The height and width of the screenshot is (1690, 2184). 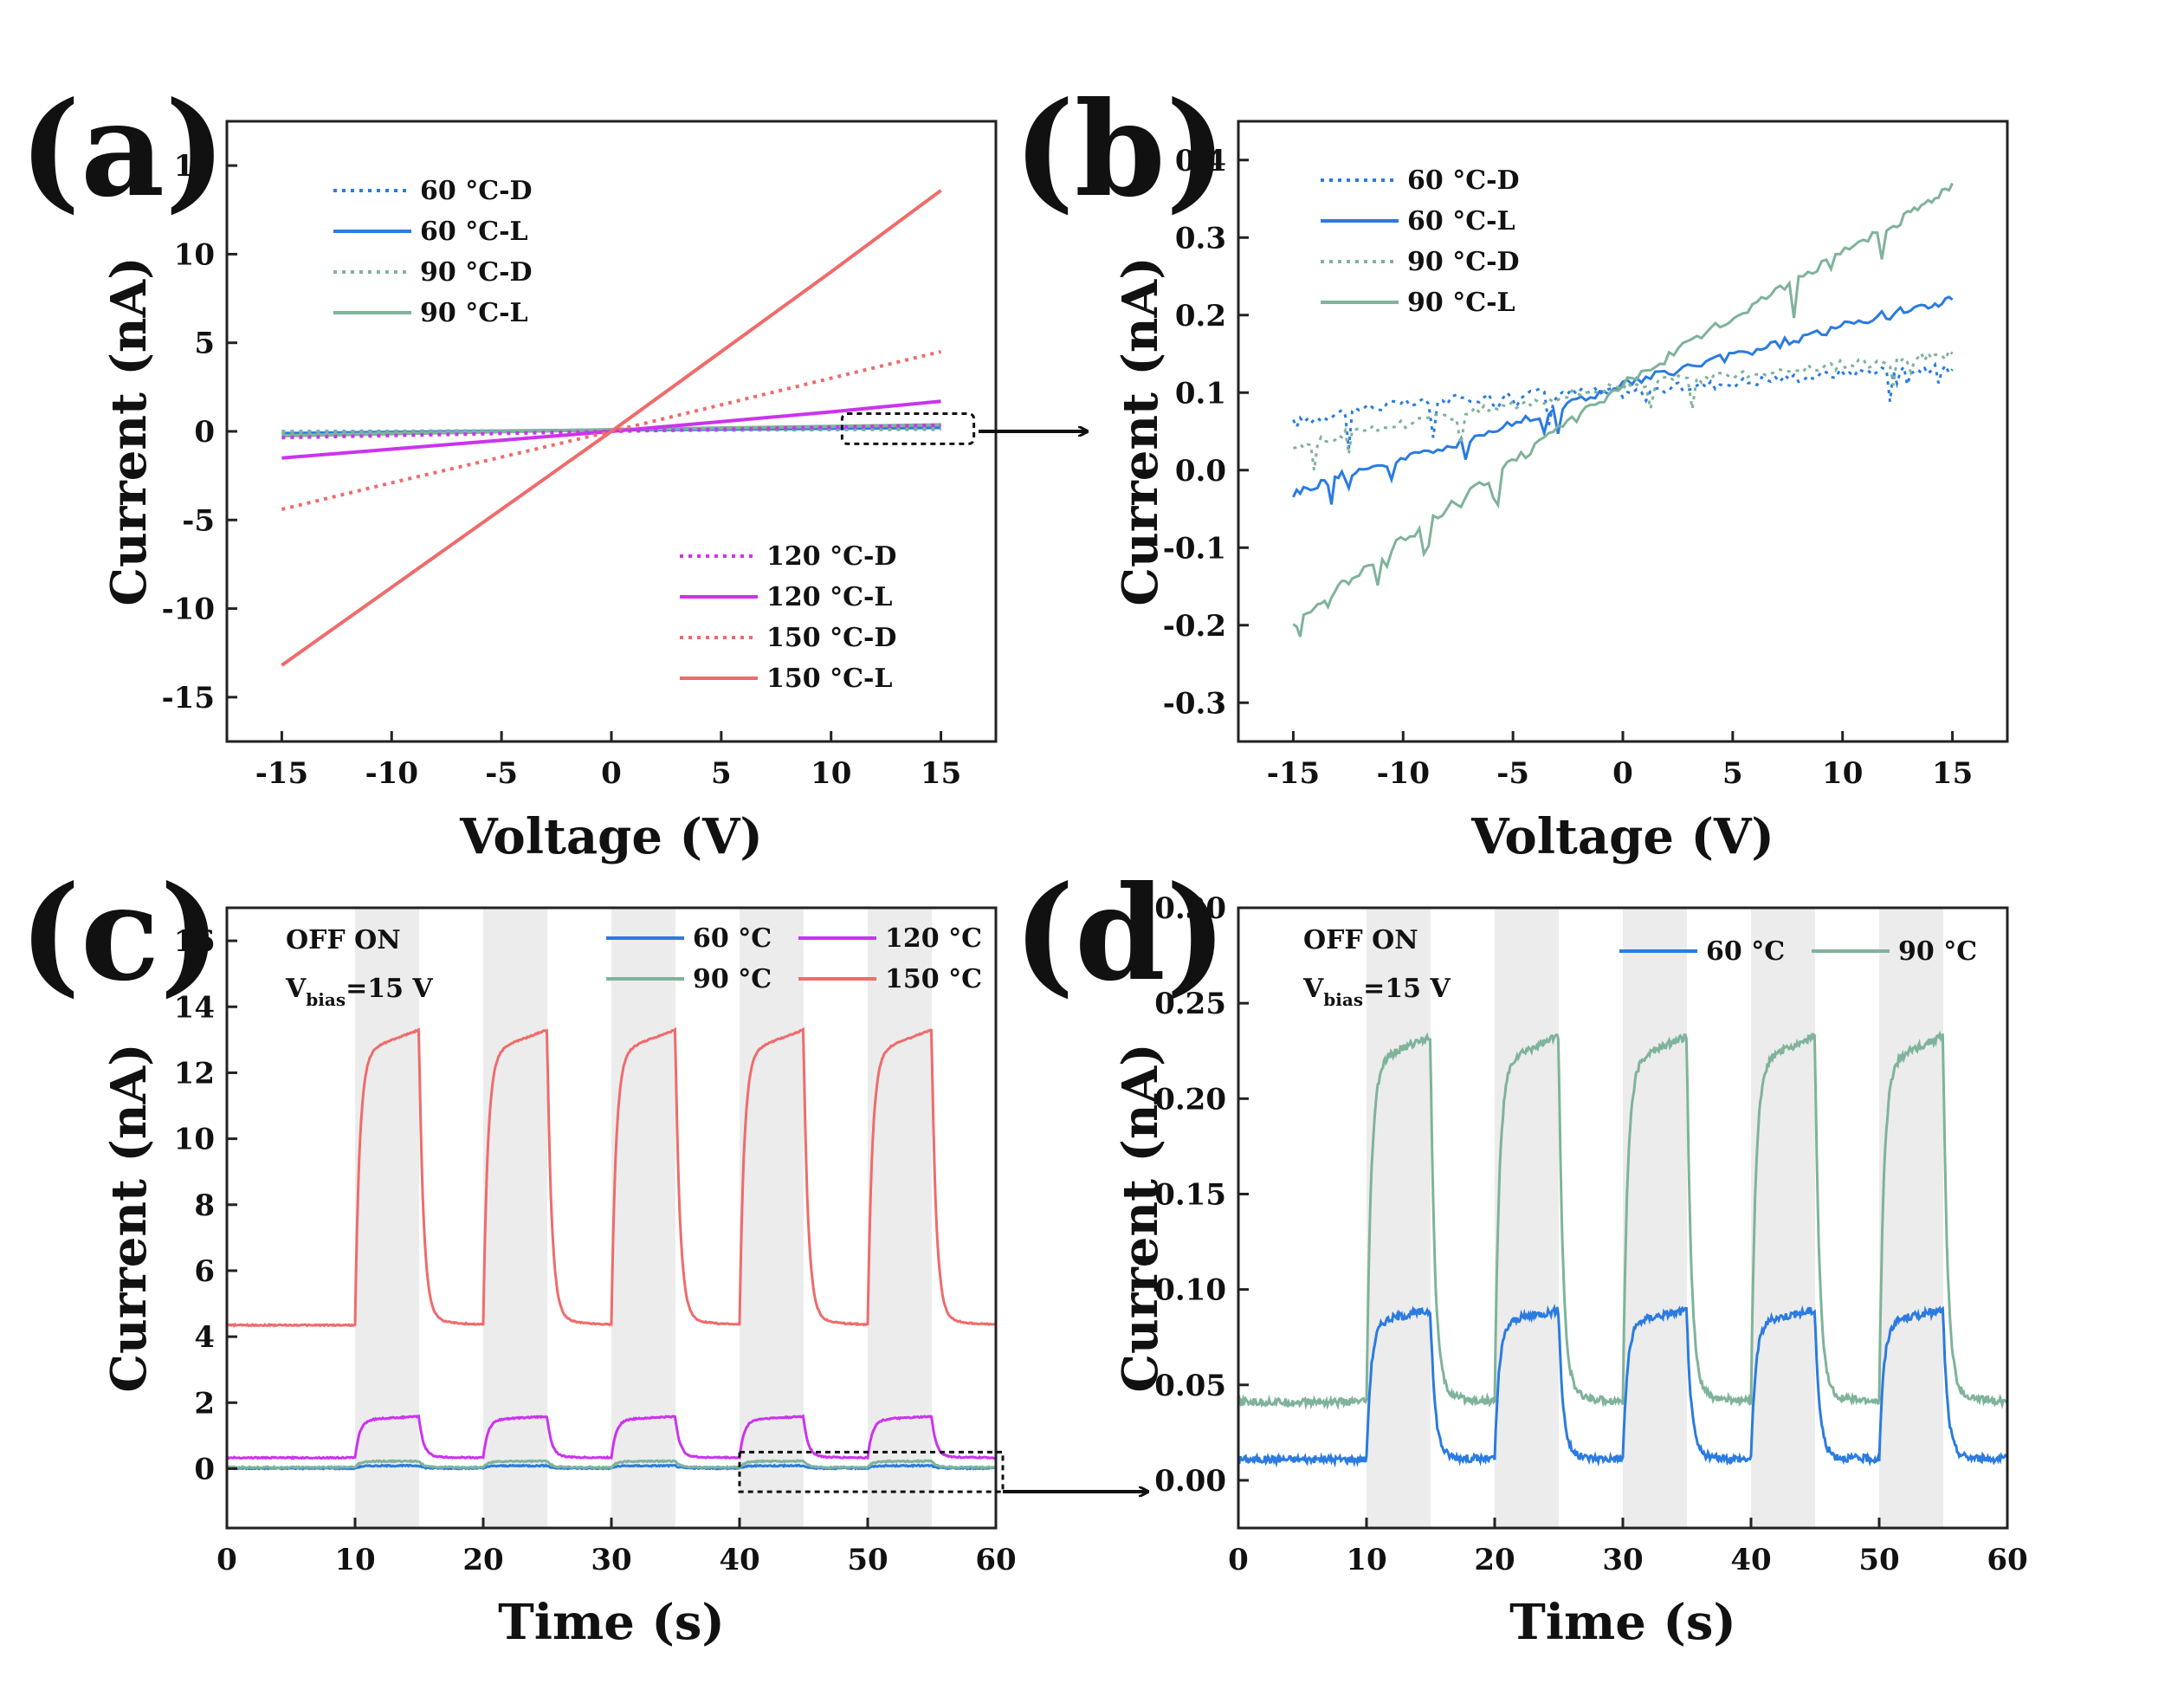 What do you see at coordinates (1952, 774) in the screenshot?
I see `x-tick-label: 15` at bounding box center [1952, 774].